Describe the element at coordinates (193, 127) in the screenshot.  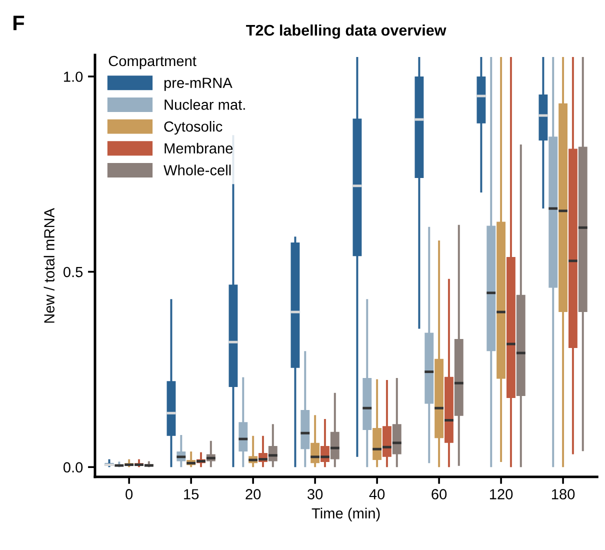
I see `legend-label: Cytosolic` at that location.